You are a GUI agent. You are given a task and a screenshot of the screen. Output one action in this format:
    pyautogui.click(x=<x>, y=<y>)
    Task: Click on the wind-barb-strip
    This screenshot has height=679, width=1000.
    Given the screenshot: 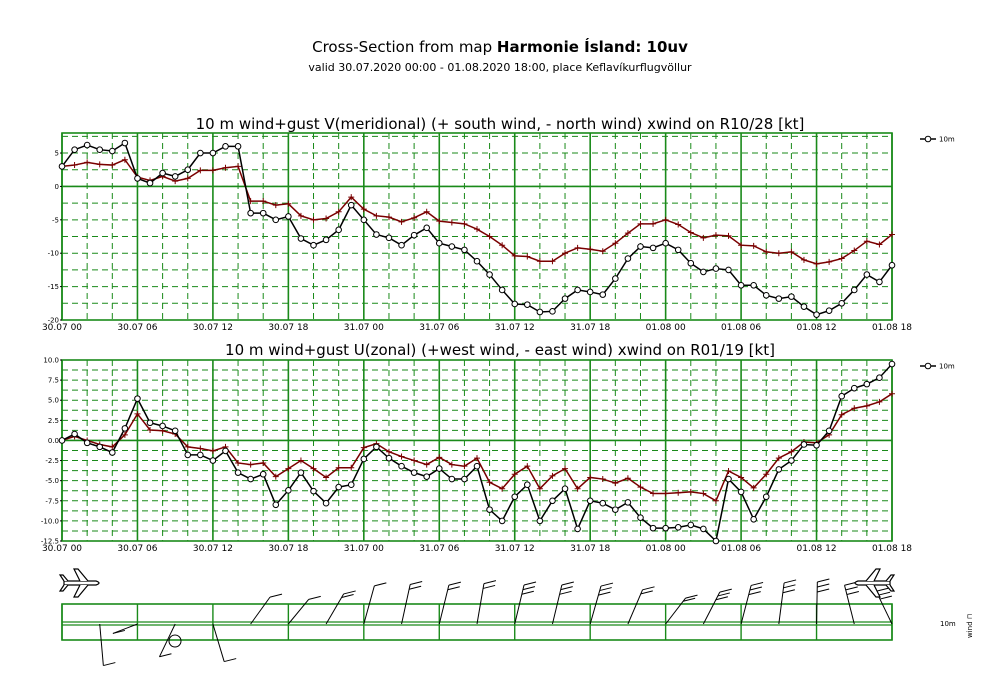 What is the action you would take?
    pyautogui.click(x=477, y=617)
    